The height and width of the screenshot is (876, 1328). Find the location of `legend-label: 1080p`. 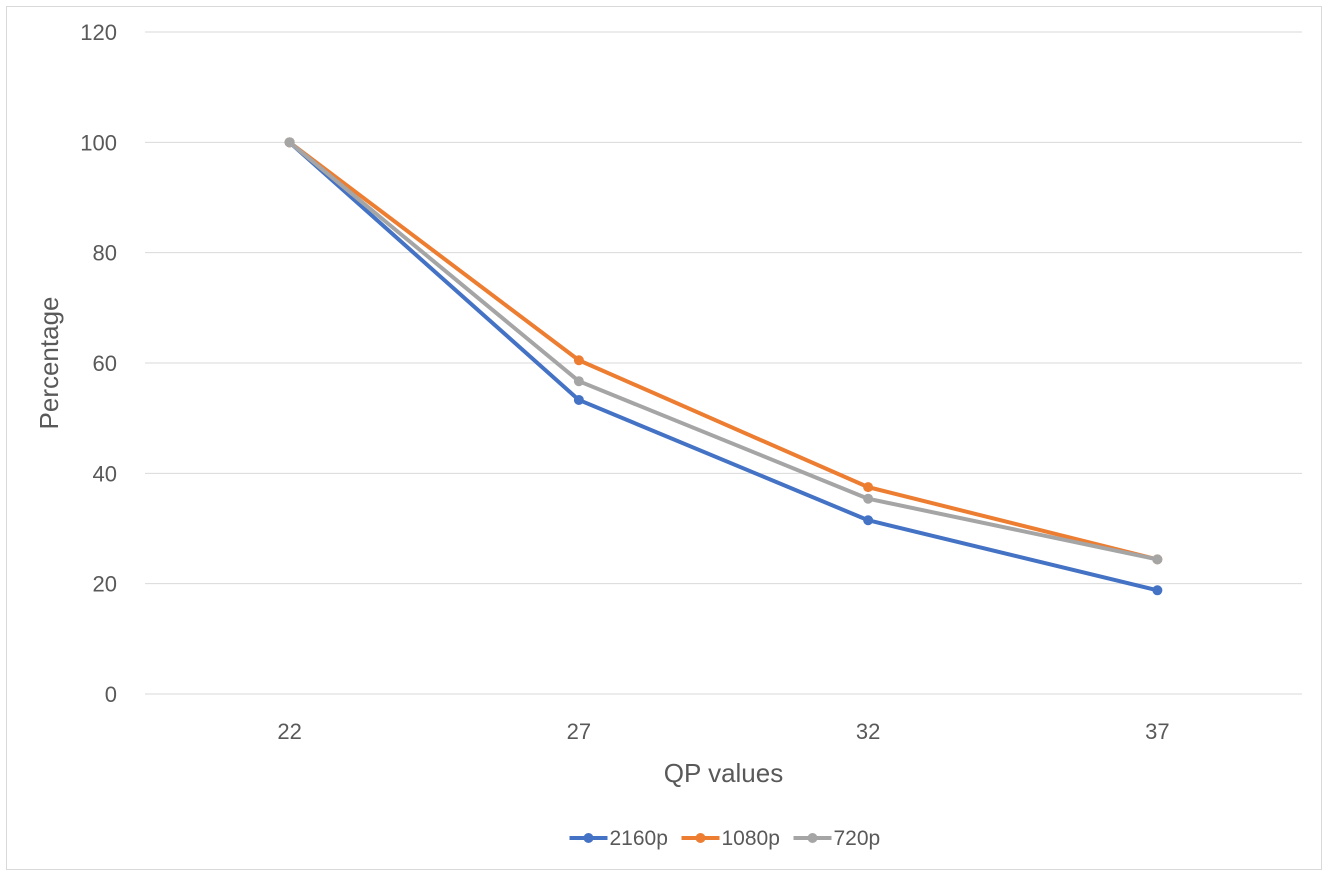

legend-label: 1080p is located at coordinates (751, 838).